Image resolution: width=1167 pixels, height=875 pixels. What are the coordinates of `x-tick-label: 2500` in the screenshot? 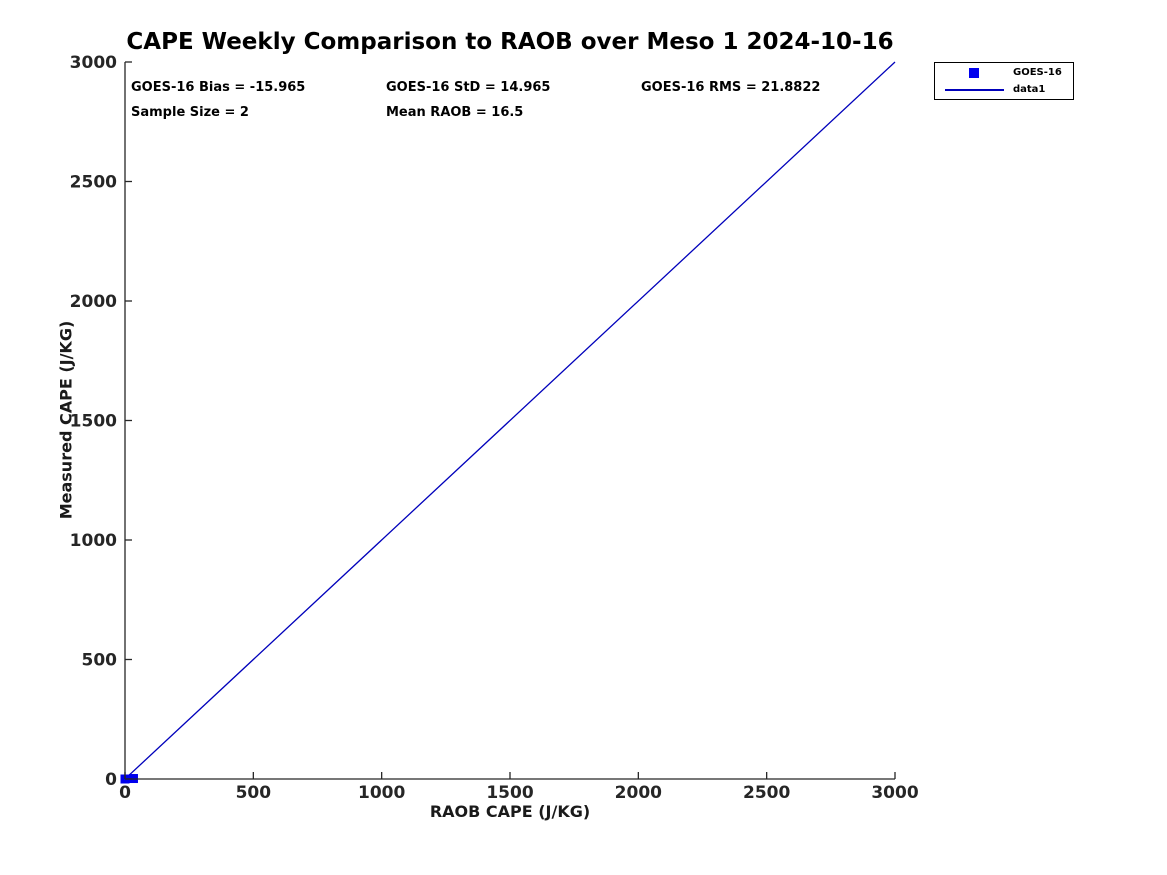 It's located at (766, 793).